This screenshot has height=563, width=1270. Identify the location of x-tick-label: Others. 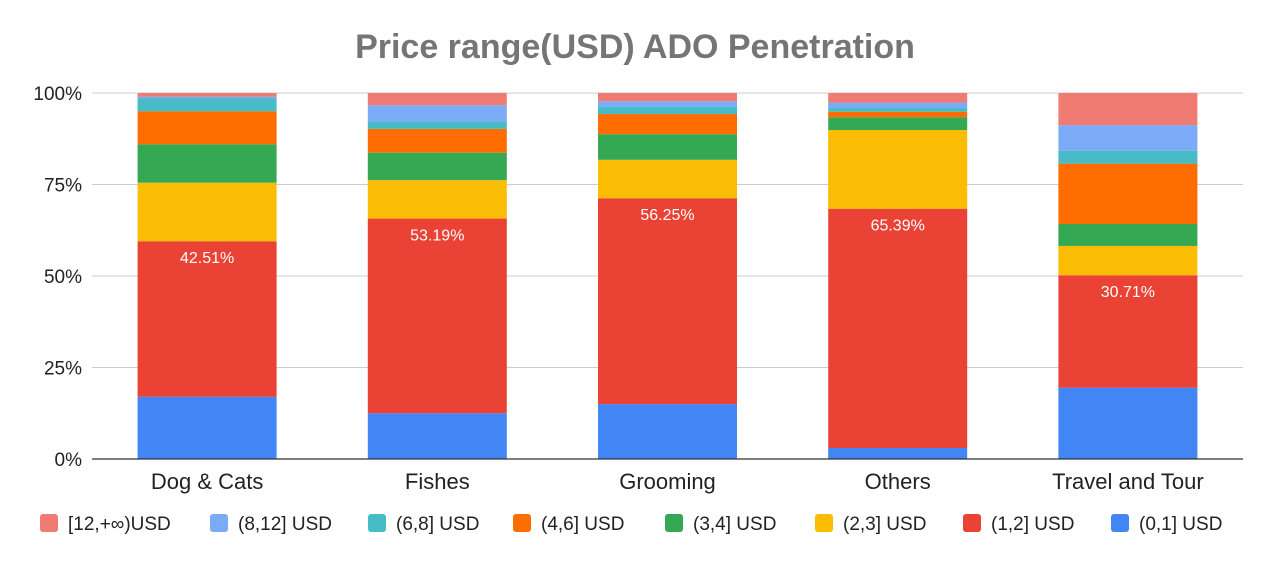
(898, 481).